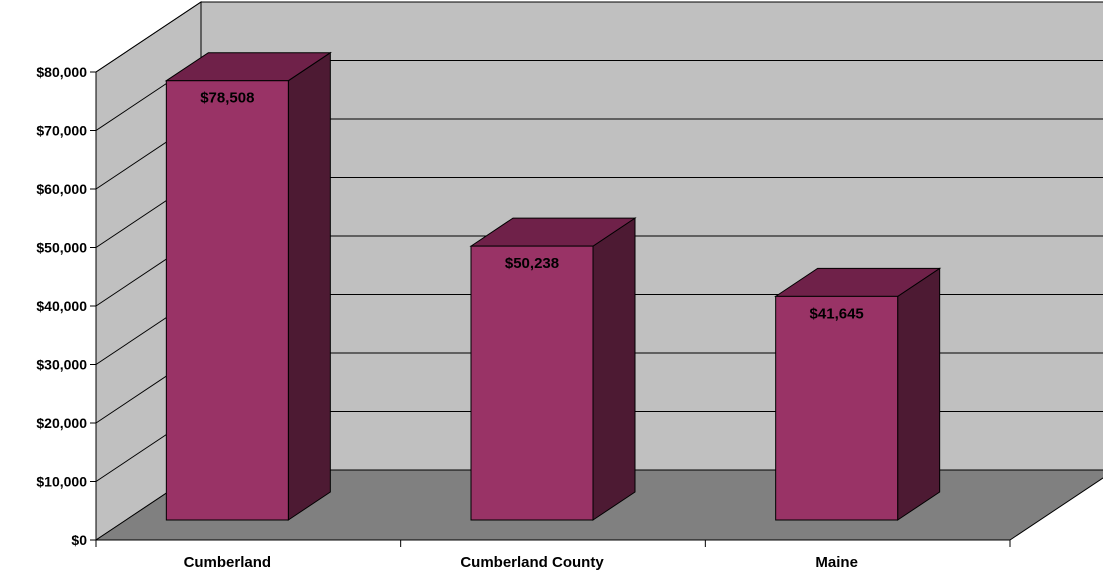  What do you see at coordinates (61, 189) in the screenshot?
I see `y-tick-label: $60,000` at bounding box center [61, 189].